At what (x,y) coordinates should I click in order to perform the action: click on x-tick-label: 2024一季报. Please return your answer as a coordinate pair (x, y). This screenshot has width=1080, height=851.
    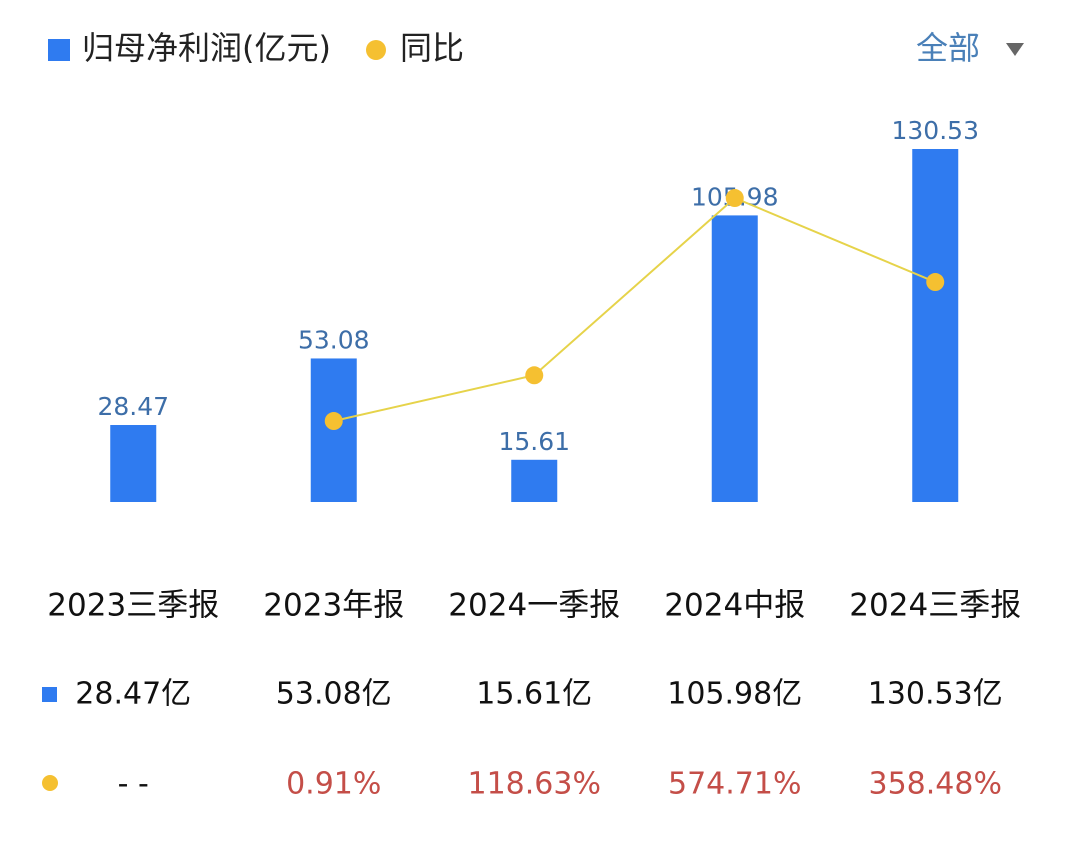
    Looking at the image, I should click on (534, 606).